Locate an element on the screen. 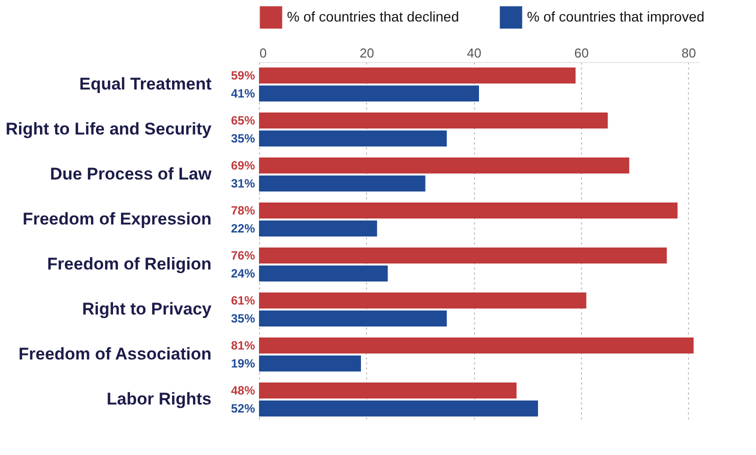 The image size is (756, 455). legend-label: % of countries that declined is located at coordinates (373, 16).